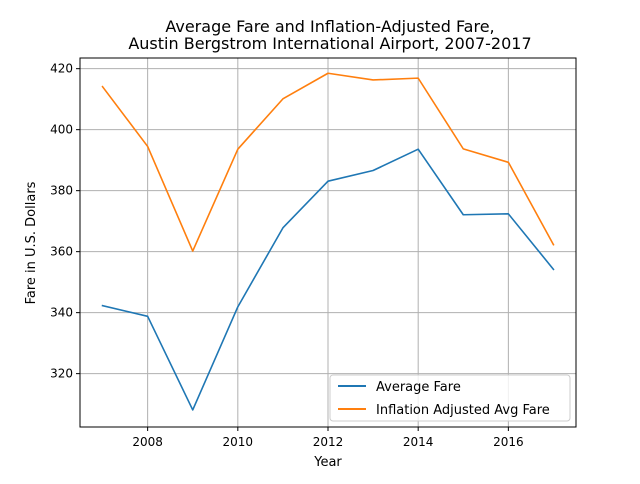 This screenshot has height=484, width=640. Describe the element at coordinates (61, 130) in the screenshot. I see `y-tick-label: 400` at that location.